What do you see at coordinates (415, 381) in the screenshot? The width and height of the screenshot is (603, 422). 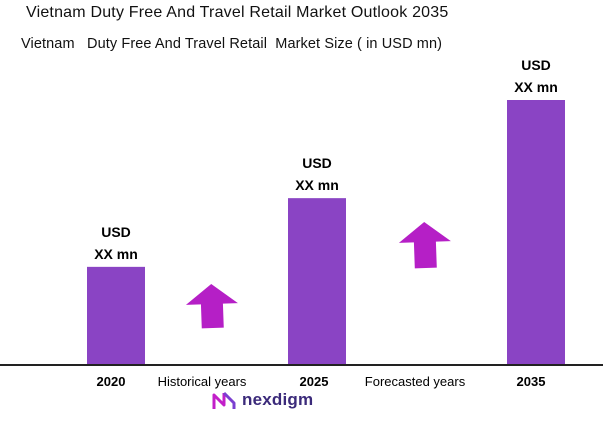 I see `annotation-forecasted: Forecasted years` at bounding box center [415, 381].